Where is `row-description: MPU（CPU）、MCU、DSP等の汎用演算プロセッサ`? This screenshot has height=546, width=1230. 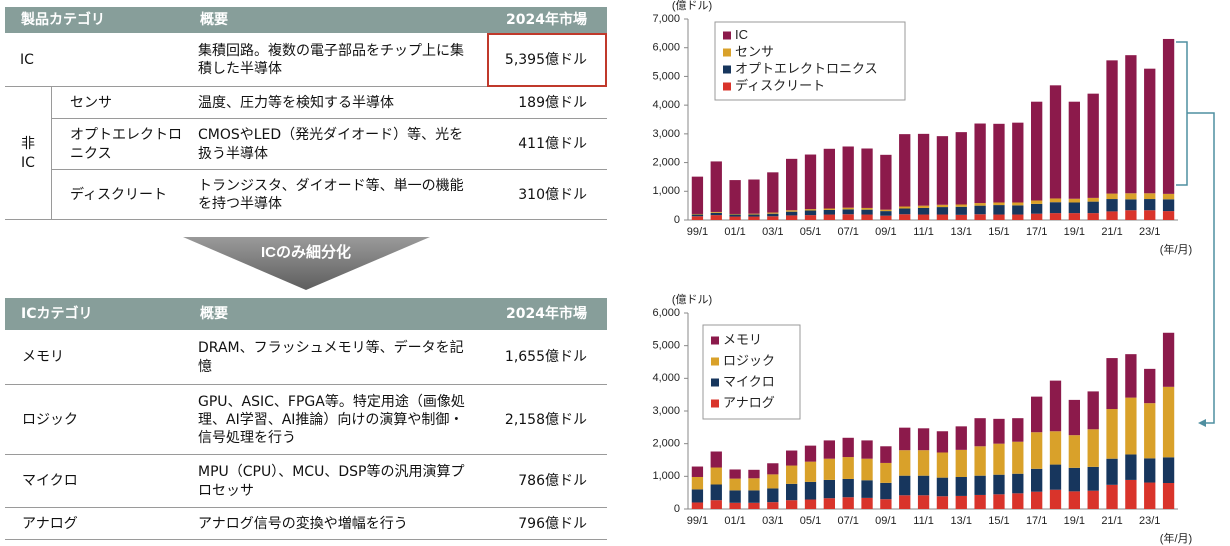 row-description: MPU（CPU）、MCU、DSP等の汎用演算プロセッサ is located at coordinates (331, 481).